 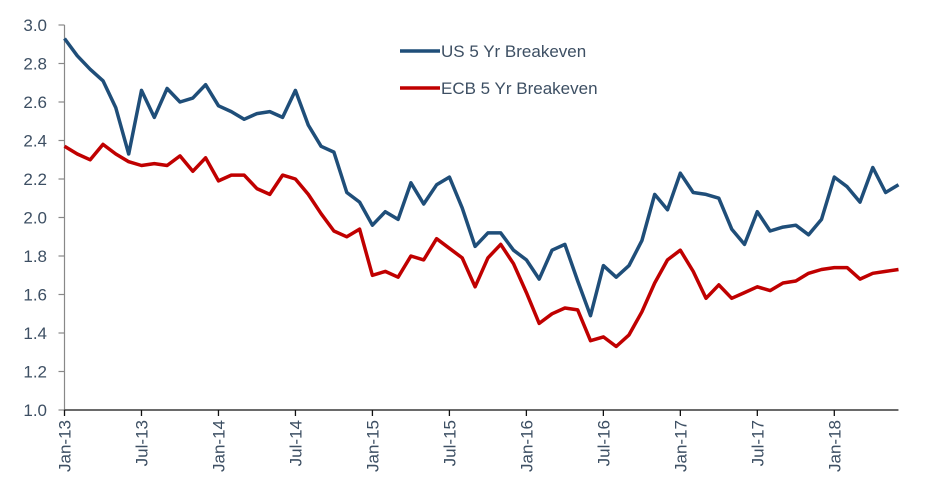 I want to click on x-tick-label: Jul-14, so click(x=295, y=443).